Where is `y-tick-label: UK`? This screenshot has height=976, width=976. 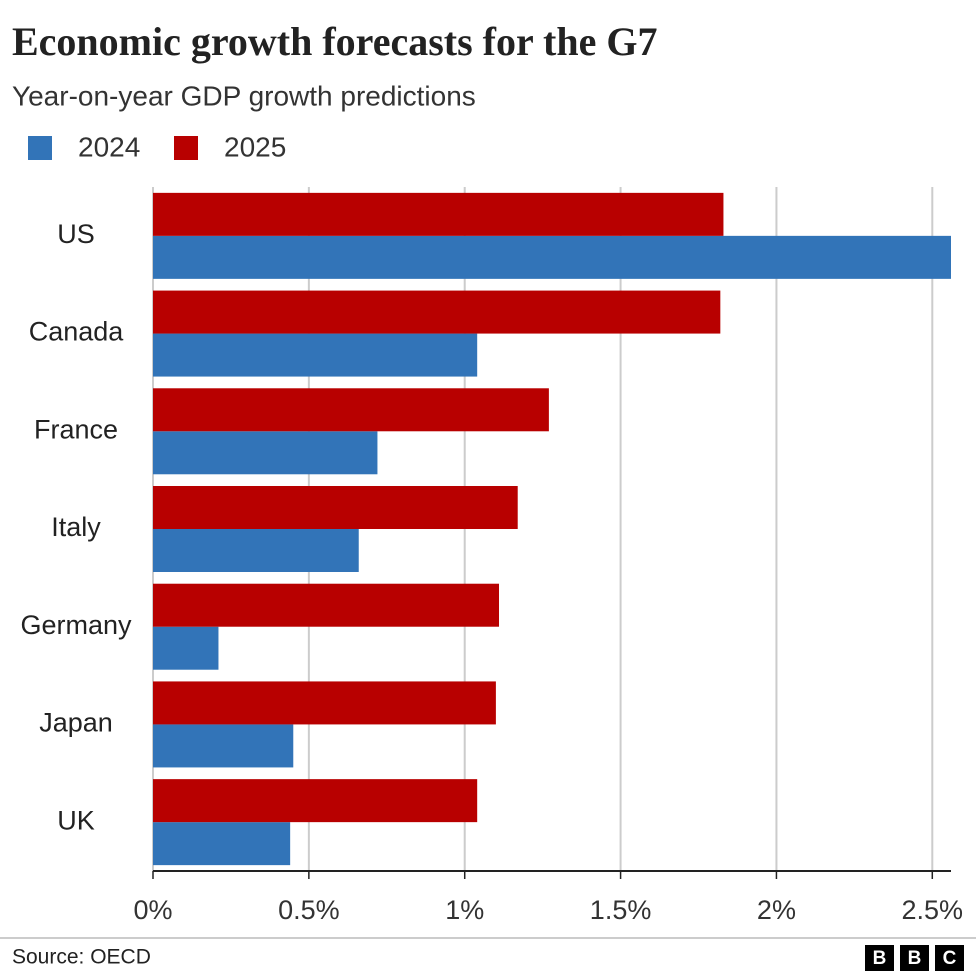
y-tick-label: UK is located at coordinates (76, 820).